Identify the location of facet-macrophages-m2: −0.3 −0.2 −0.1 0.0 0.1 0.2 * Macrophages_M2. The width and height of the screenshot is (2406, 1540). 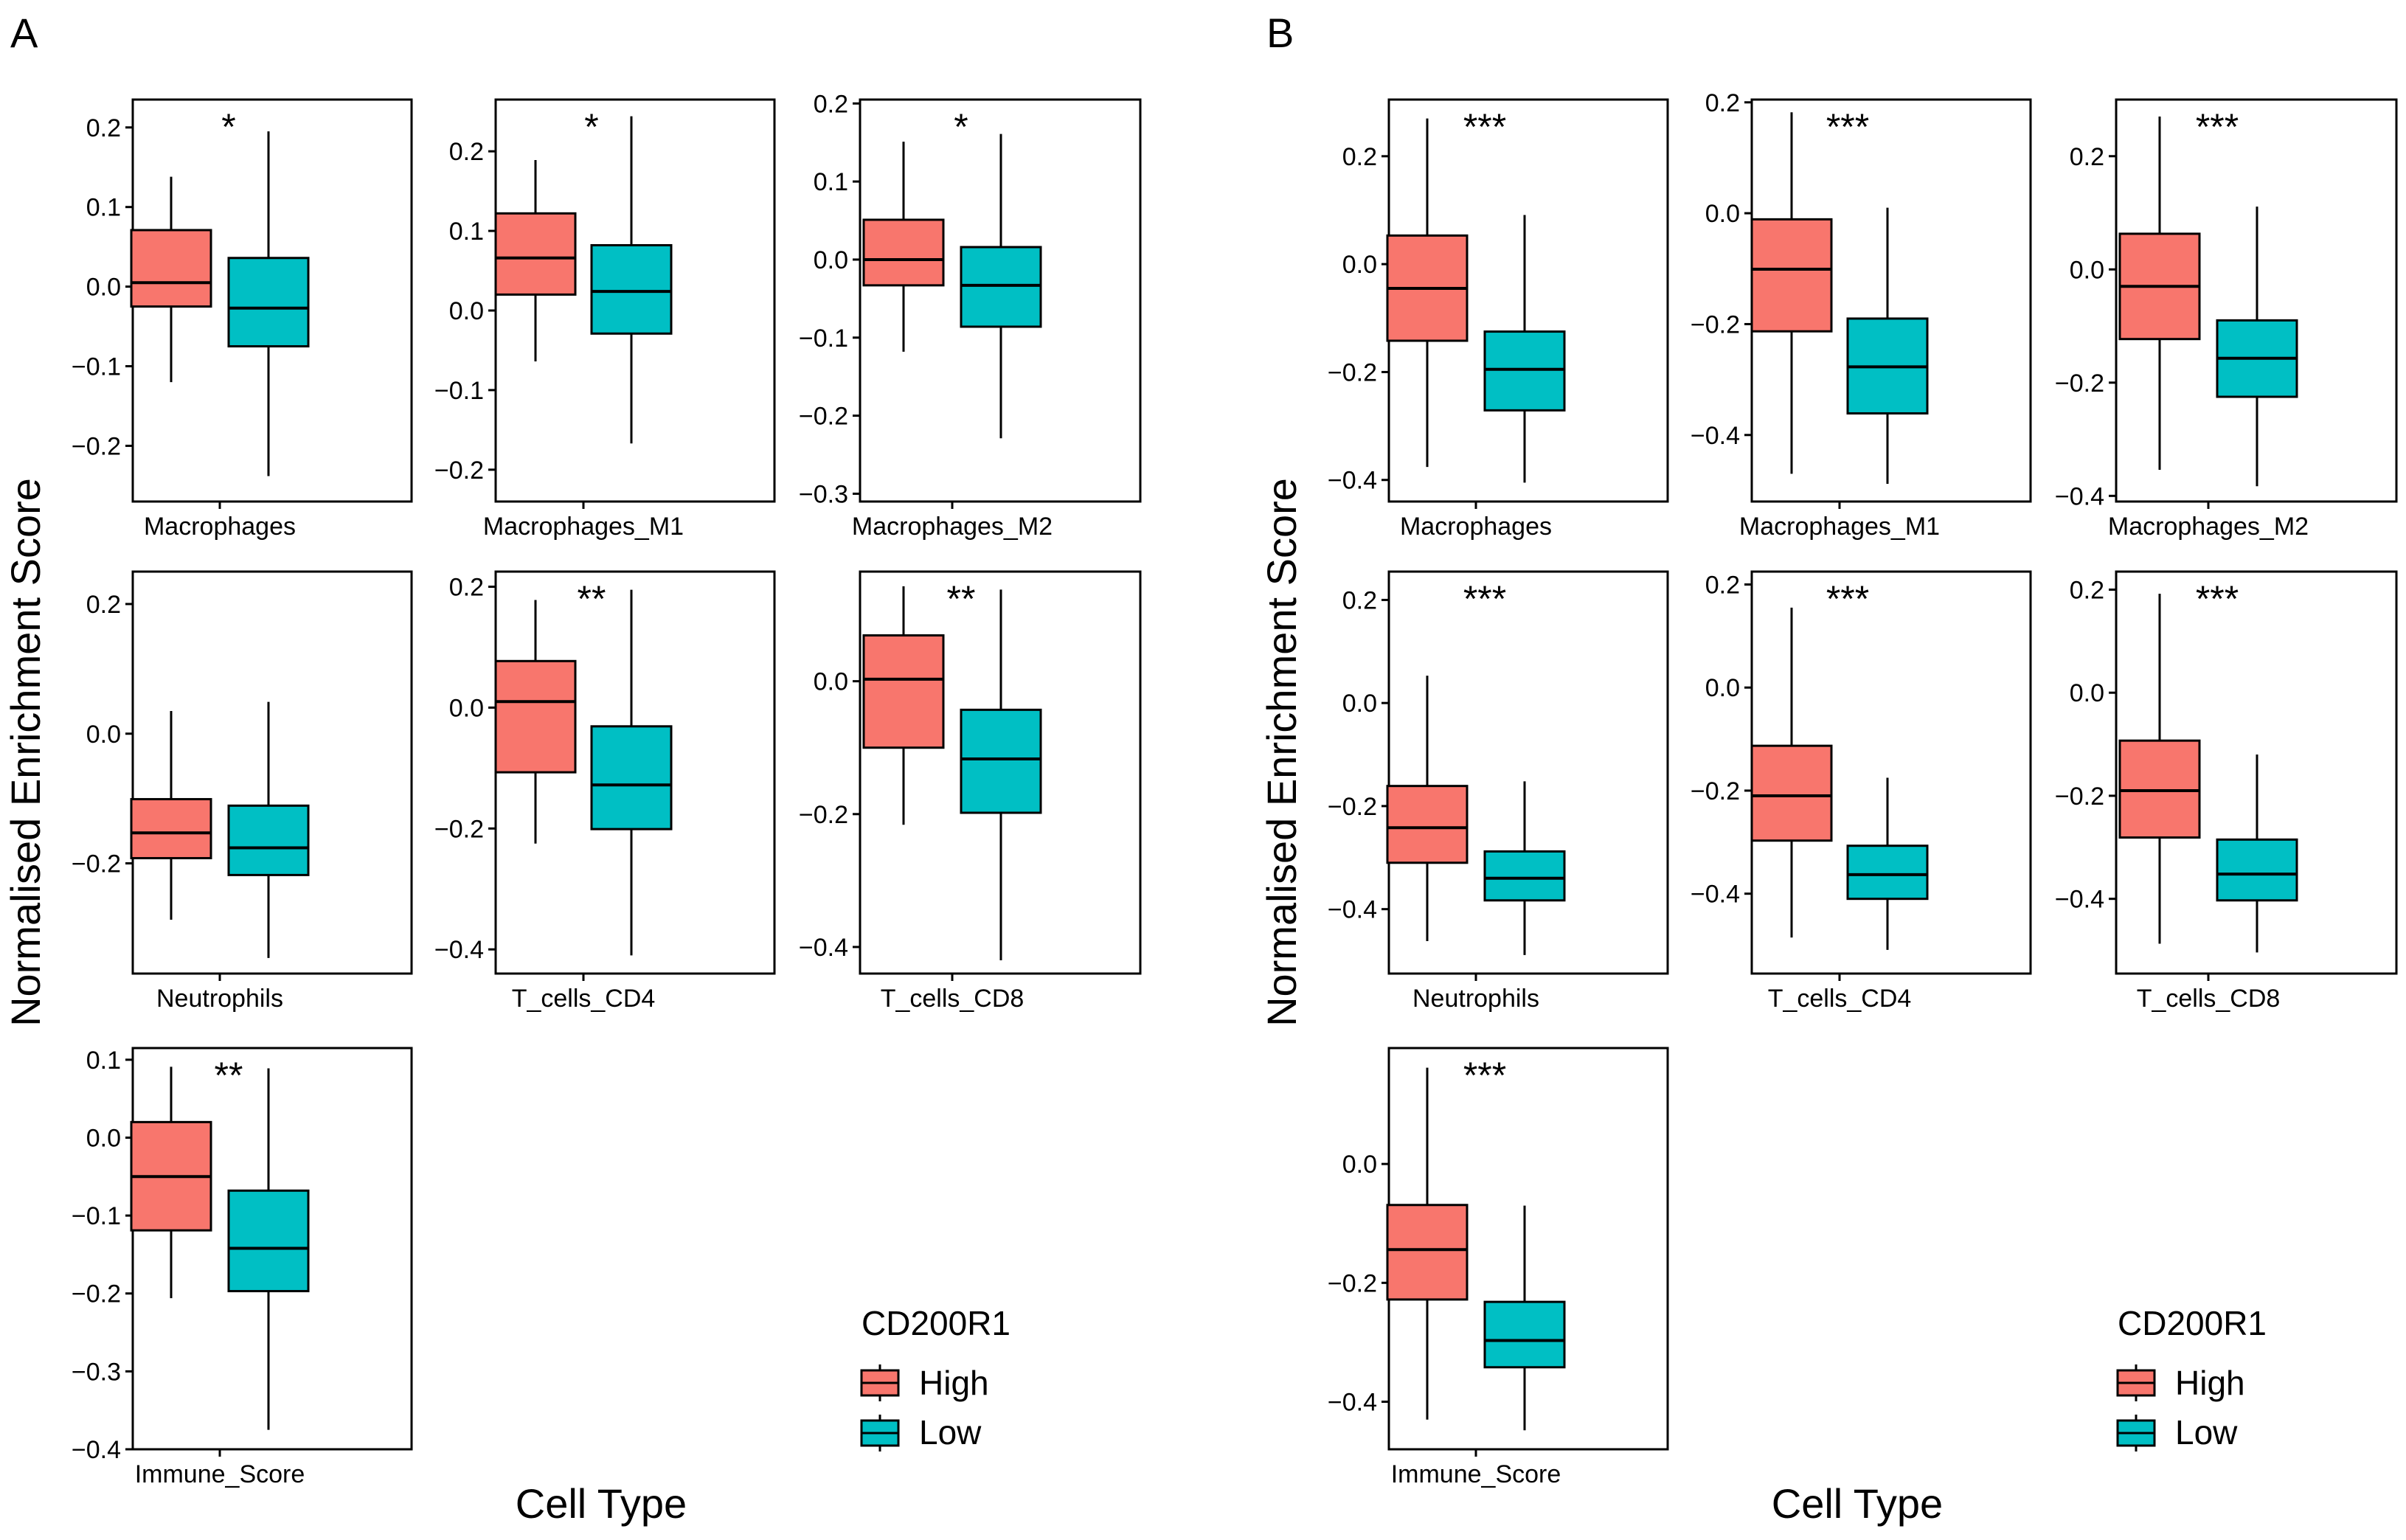
(970, 315).